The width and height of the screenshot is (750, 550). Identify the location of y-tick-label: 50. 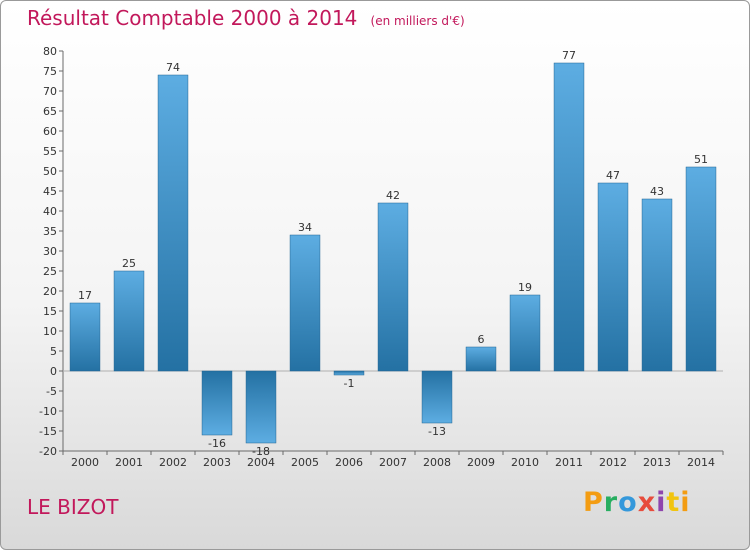
(50, 171).